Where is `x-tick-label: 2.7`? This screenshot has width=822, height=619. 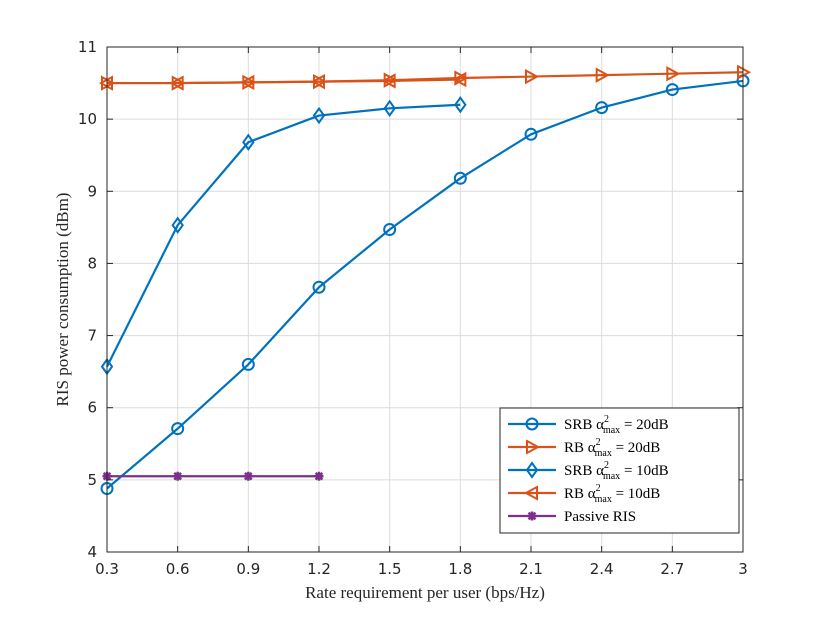 x-tick-label: 2.7 is located at coordinates (672, 569).